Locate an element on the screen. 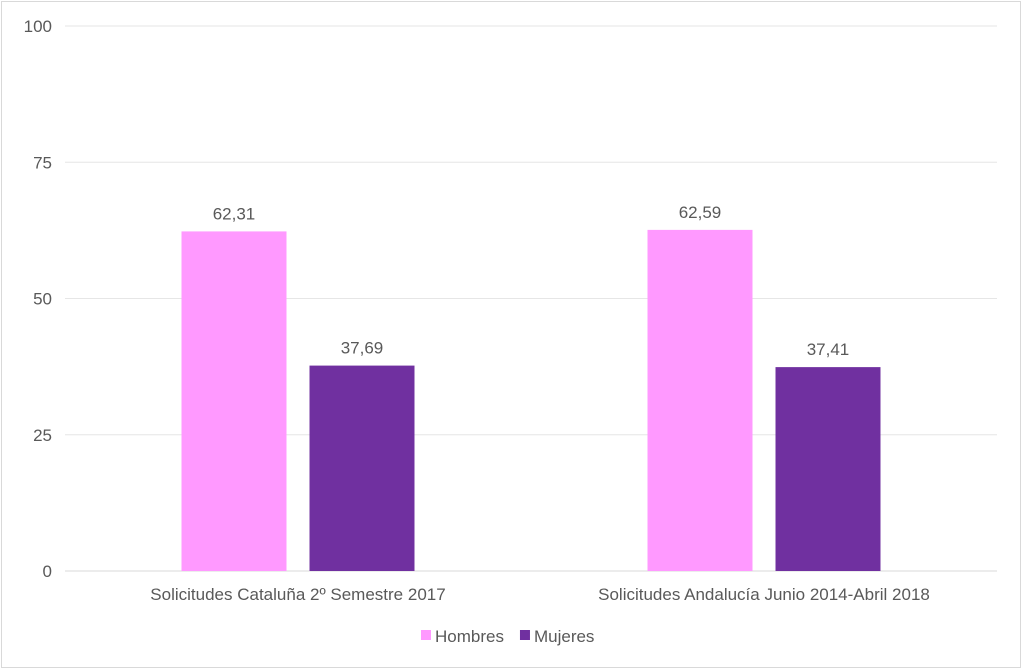  data-label: 62,31 is located at coordinates (234, 213).